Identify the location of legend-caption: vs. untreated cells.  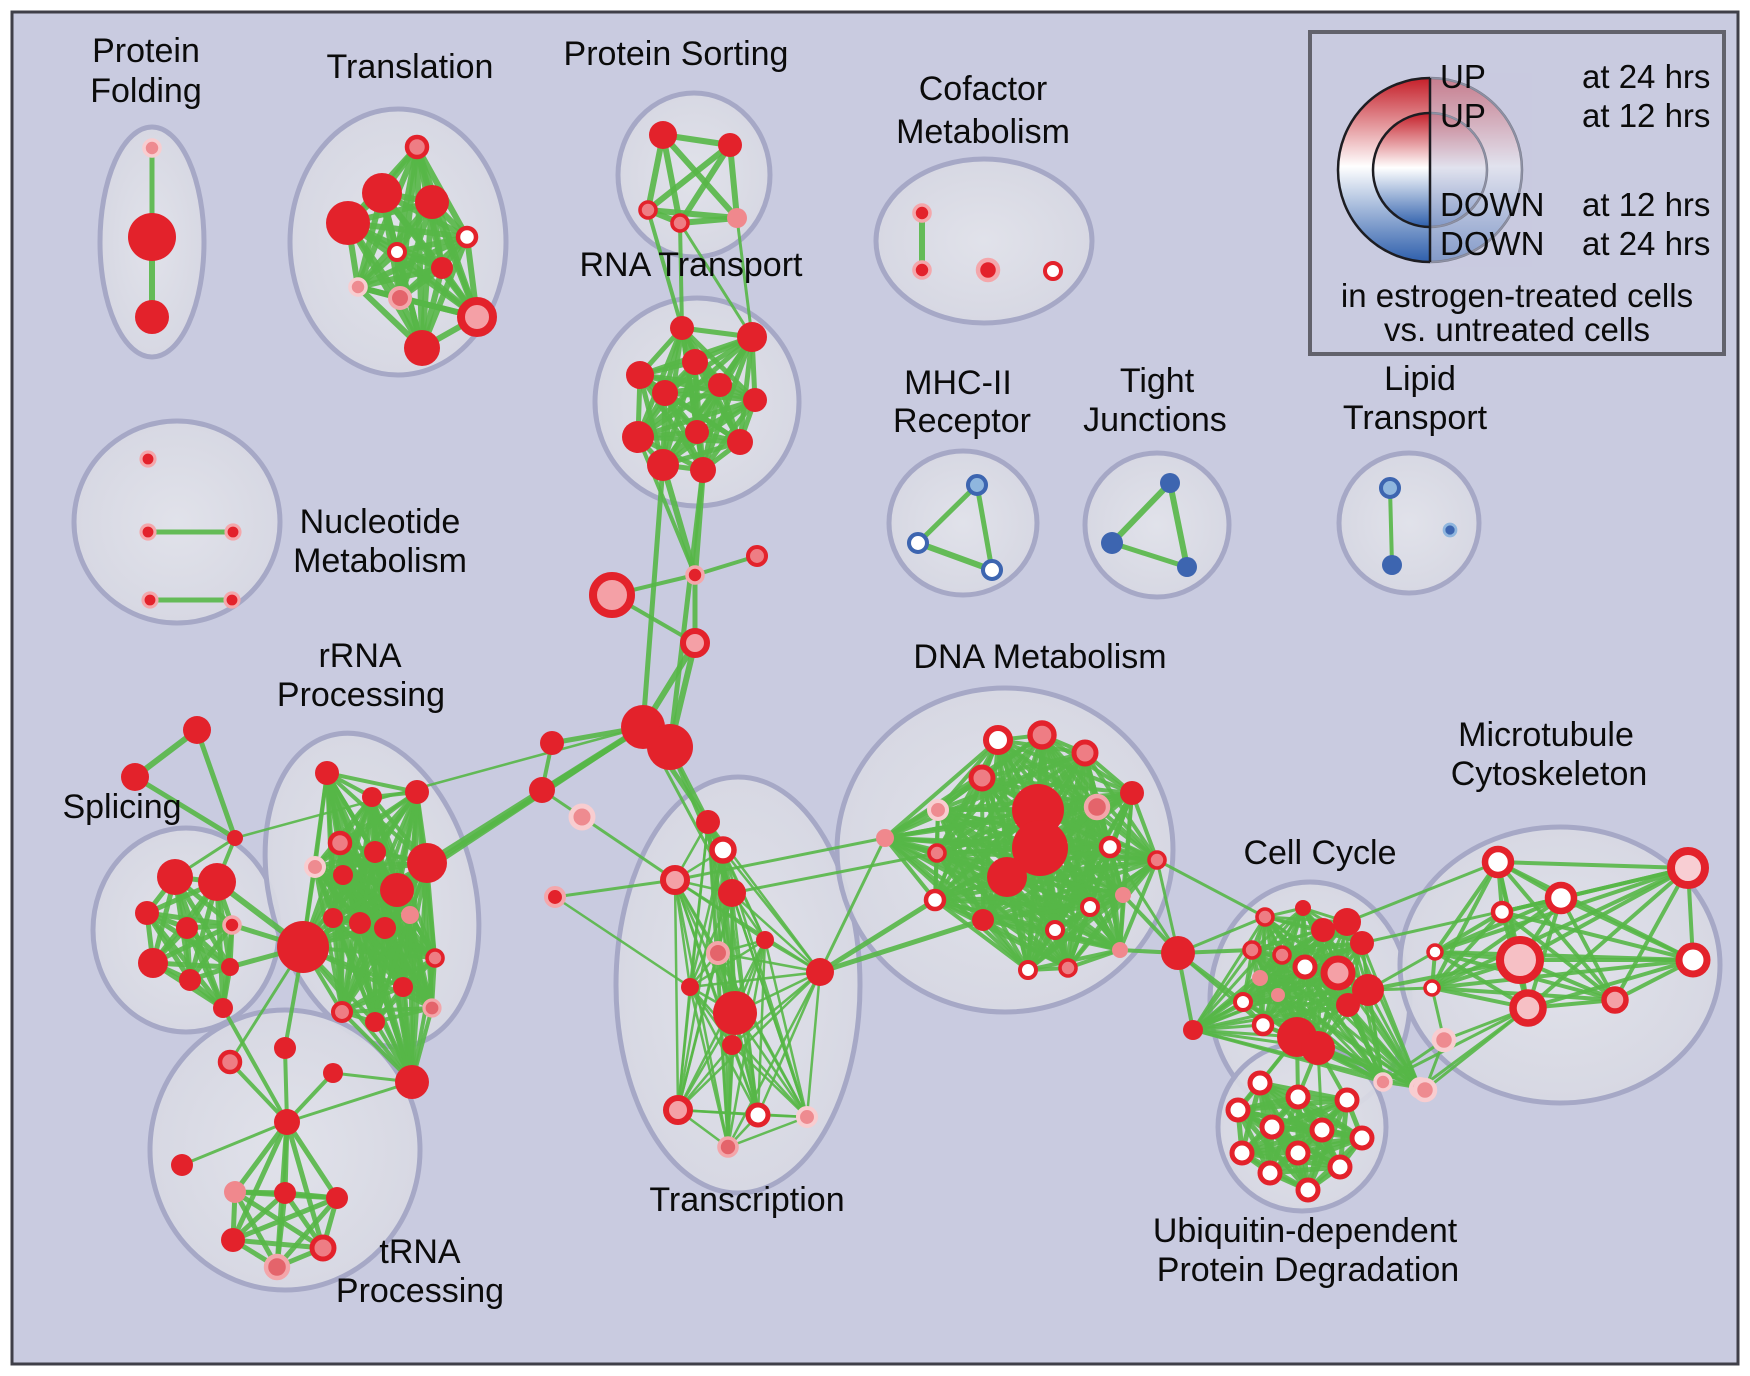
(1517, 329).